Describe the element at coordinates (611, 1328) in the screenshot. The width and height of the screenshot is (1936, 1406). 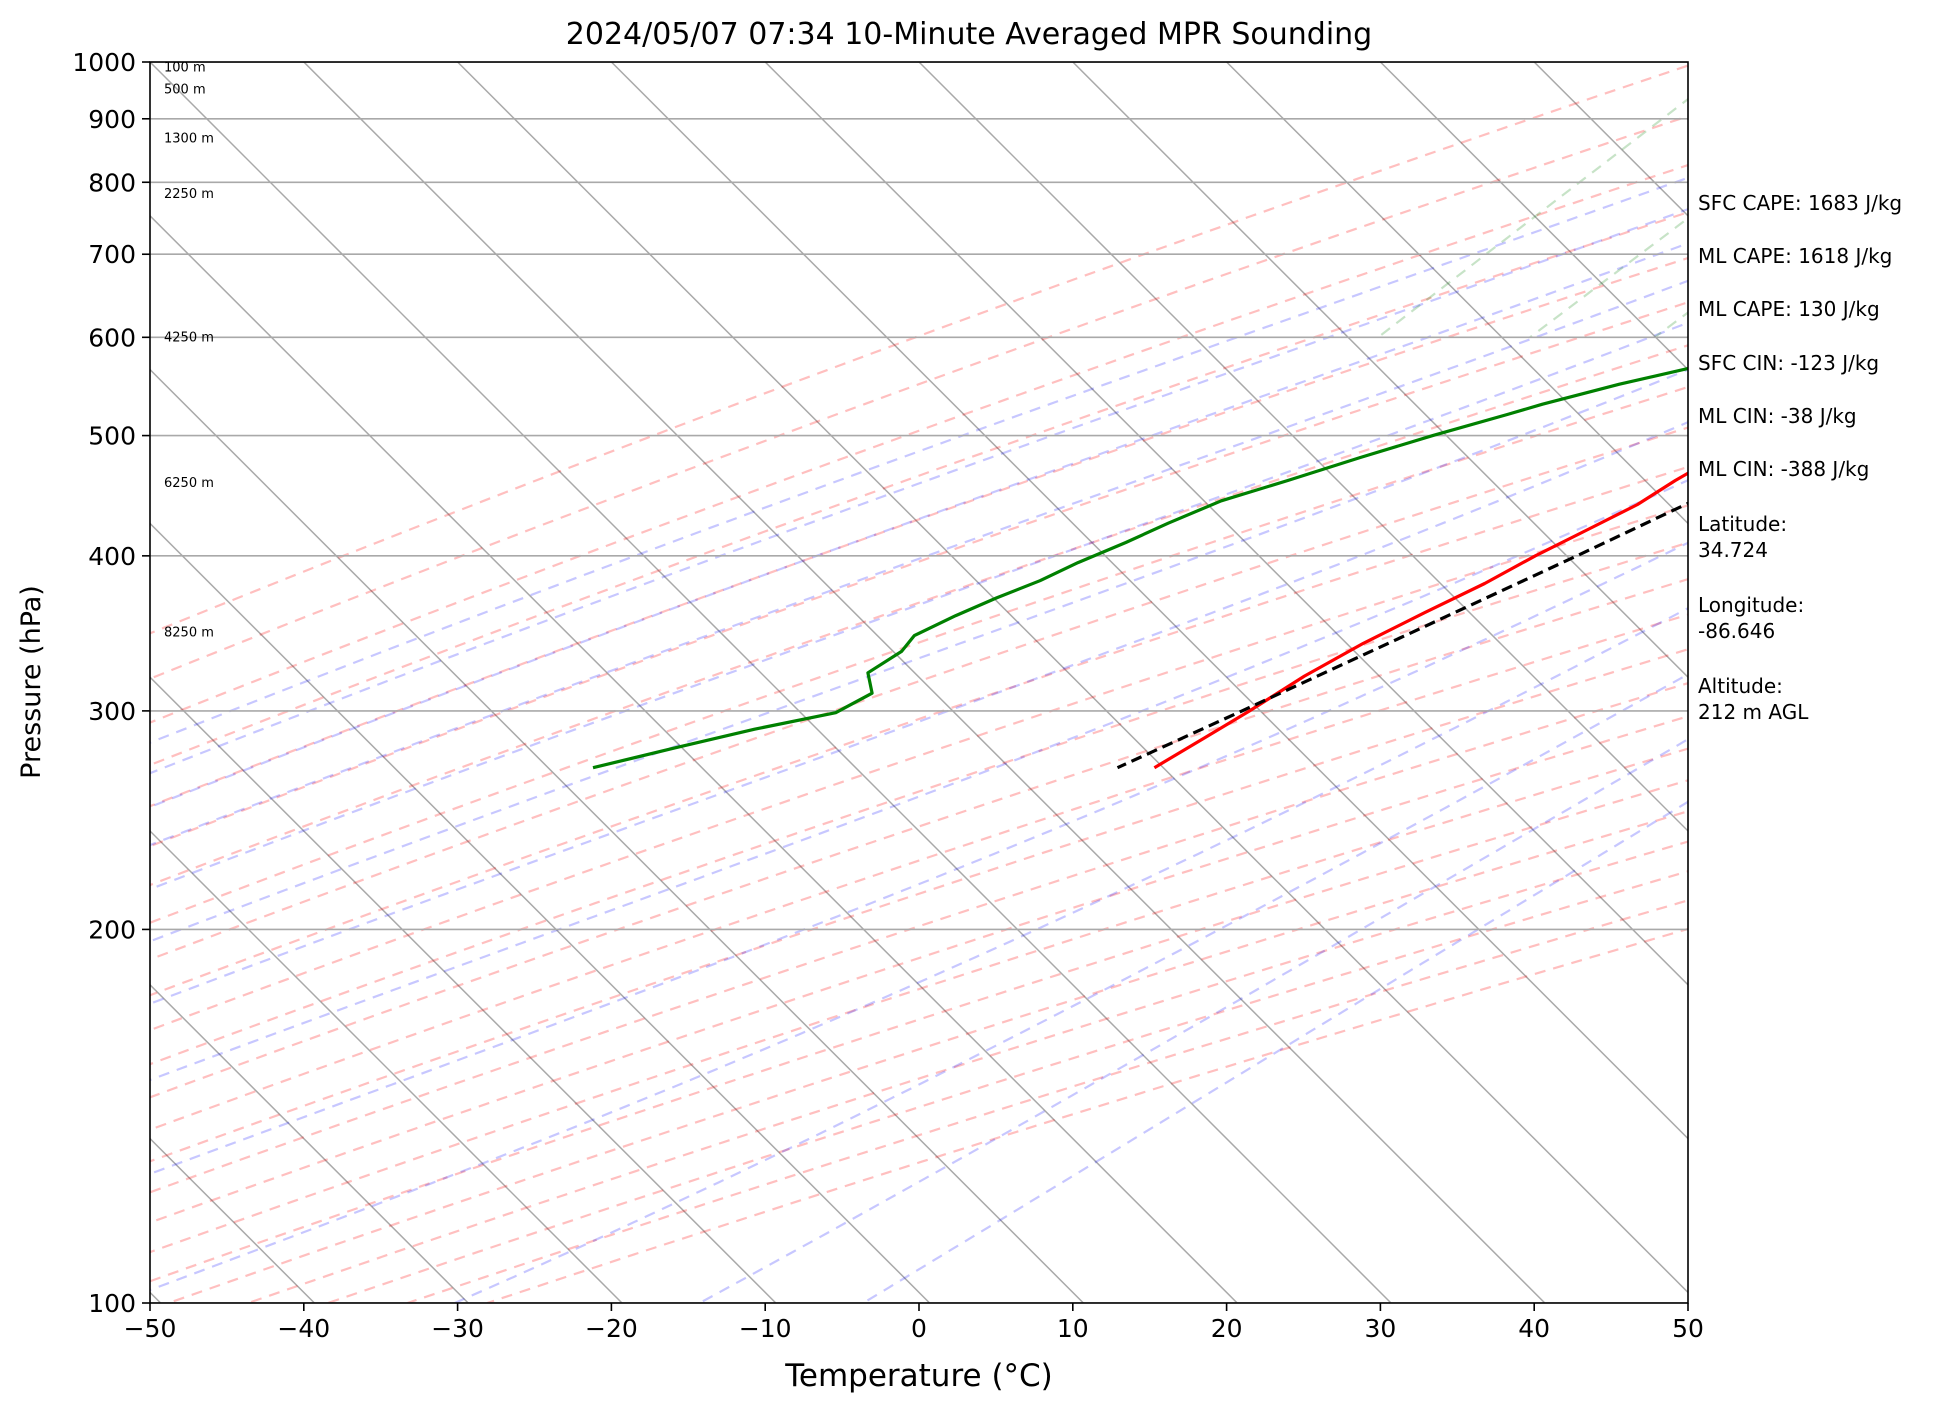
I see `x-tick-label: −20` at that location.